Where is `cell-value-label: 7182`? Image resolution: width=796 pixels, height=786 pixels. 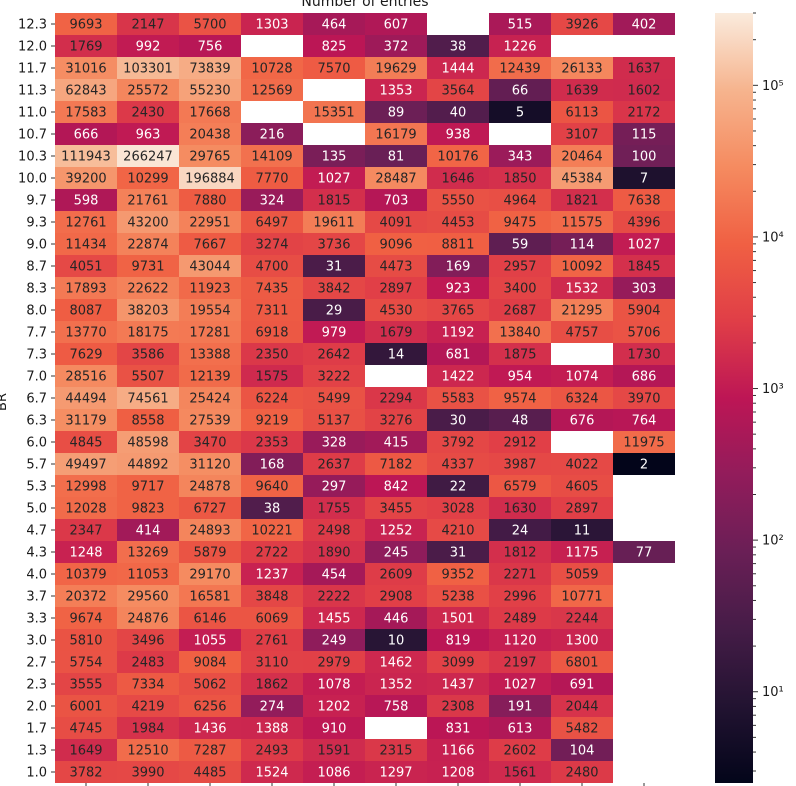 cell-value-label: 7182 is located at coordinates (395, 465).